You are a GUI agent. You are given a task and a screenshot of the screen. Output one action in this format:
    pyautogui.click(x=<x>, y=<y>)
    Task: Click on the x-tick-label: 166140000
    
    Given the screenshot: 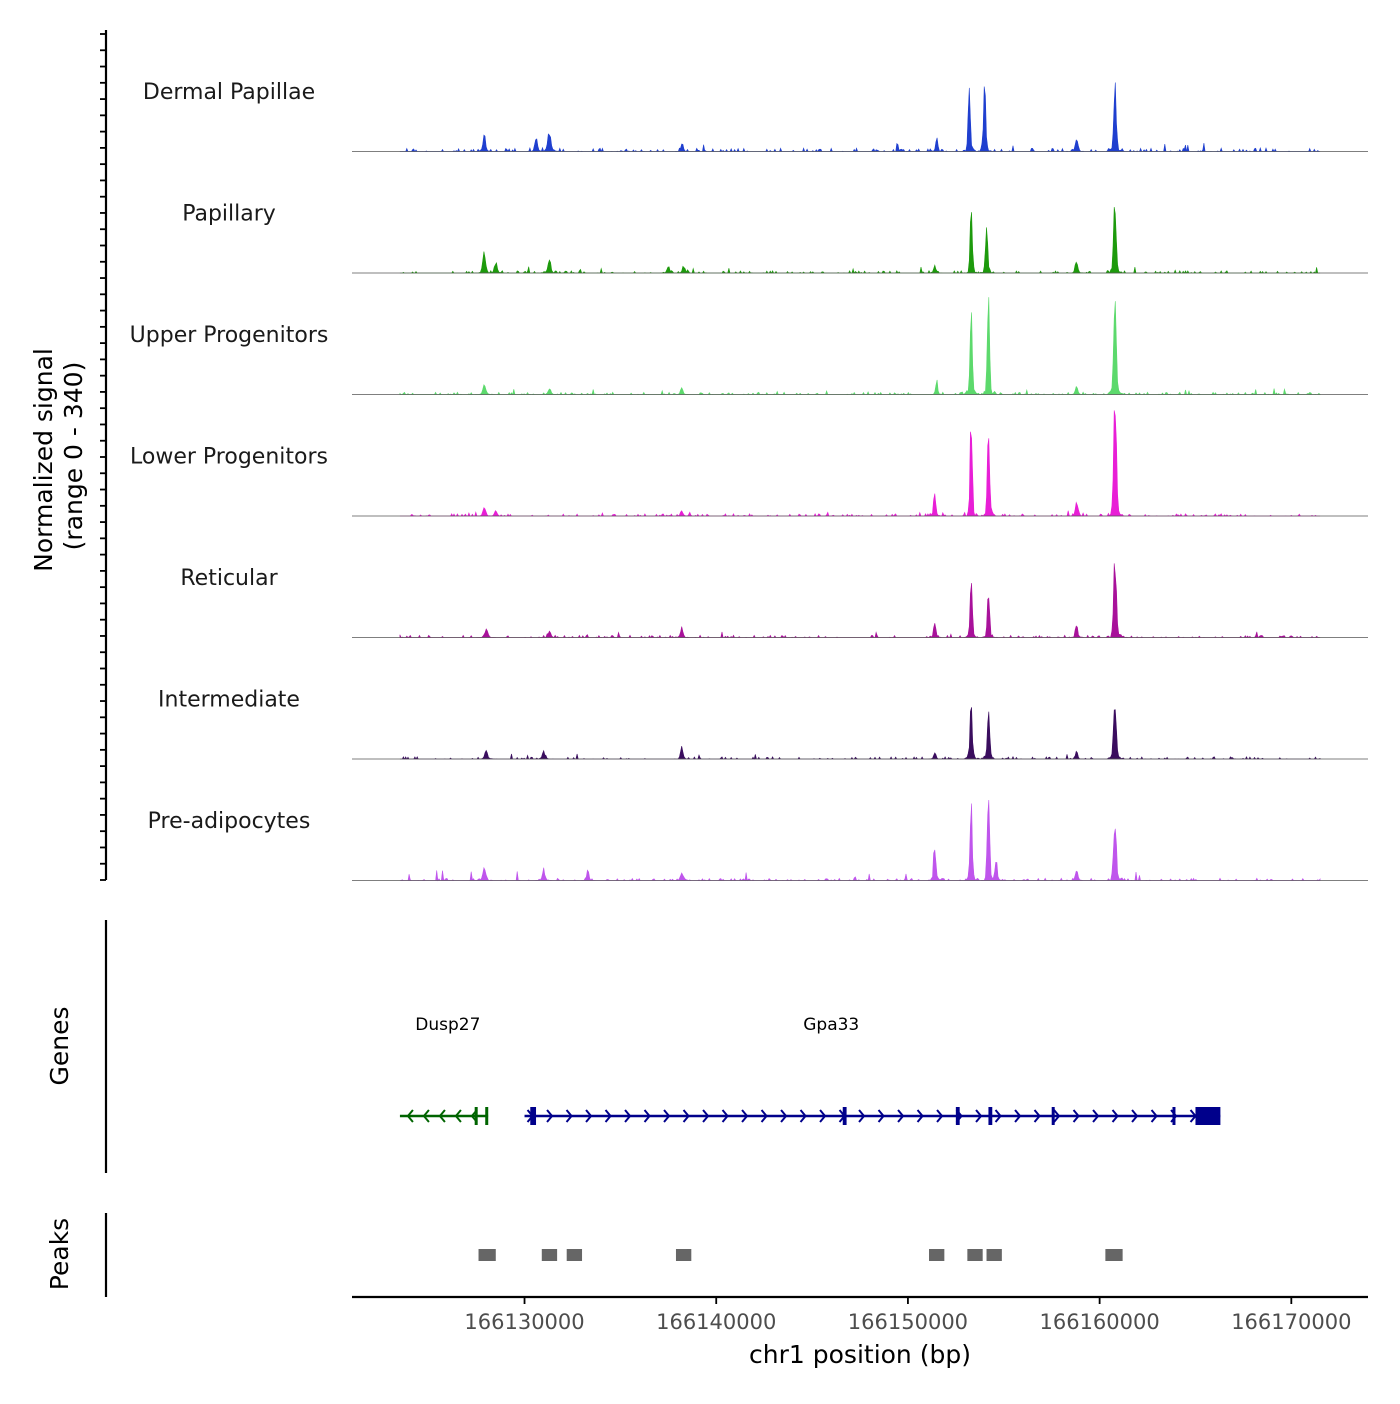 What is the action you would take?
    pyautogui.click(x=716, y=1322)
    